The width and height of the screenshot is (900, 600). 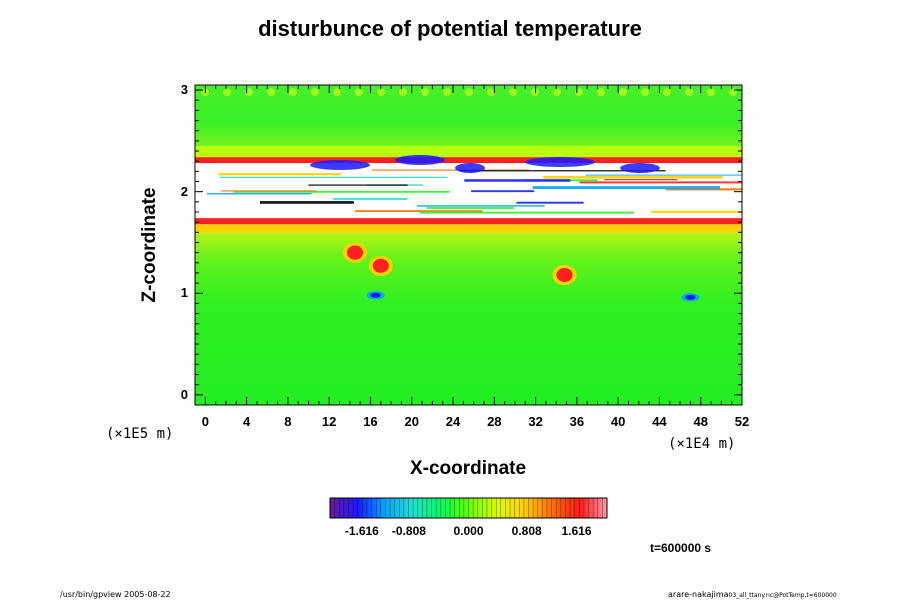 I want to click on y-tick-label: 2, so click(x=184, y=191).